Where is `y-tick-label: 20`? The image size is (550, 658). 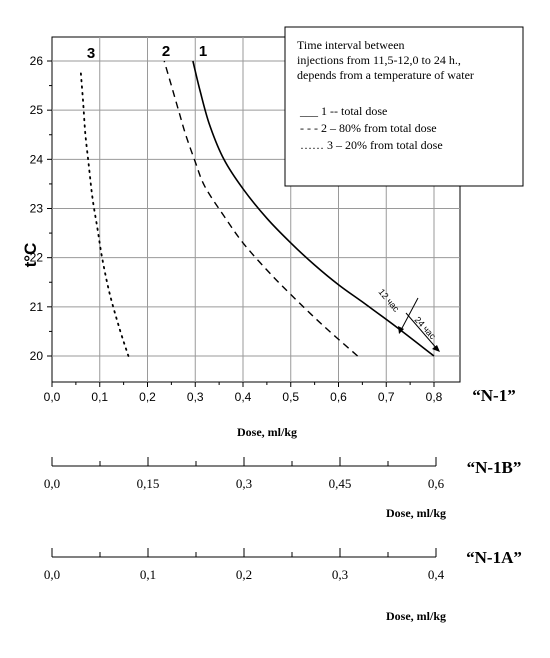 y-tick-label: 20 is located at coordinates (37, 356).